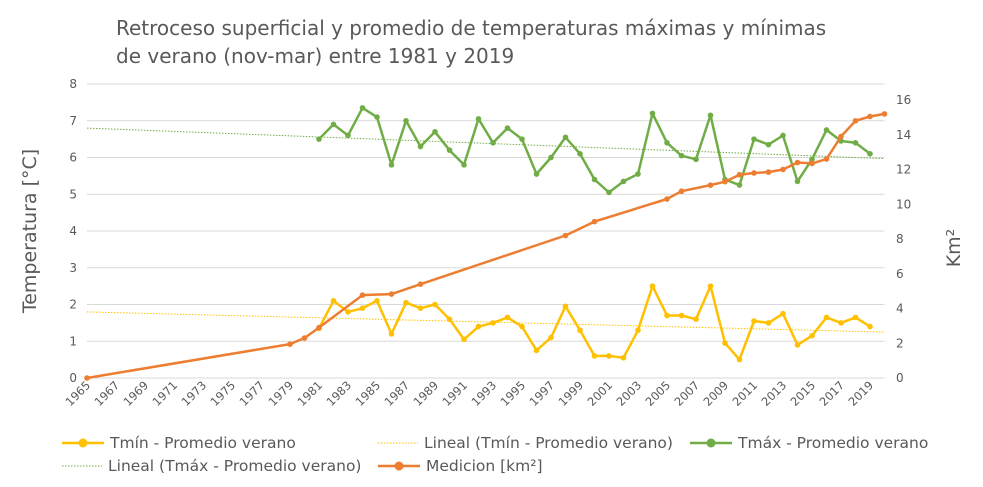  I want to click on x-tick-label: 1981, so click(310, 393).